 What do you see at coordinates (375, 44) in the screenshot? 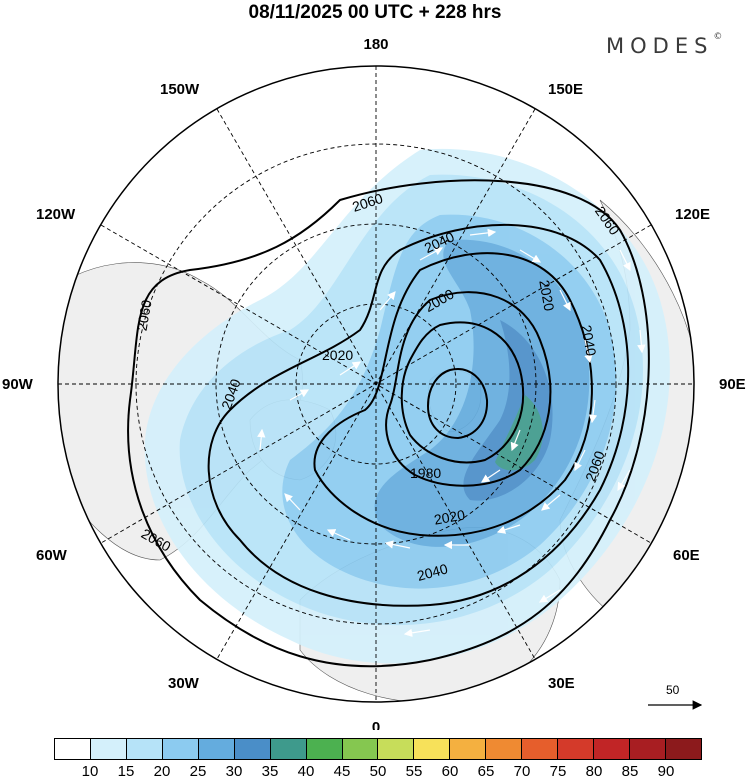
I see `lon-label-180: 180` at bounding box center [375, 44].